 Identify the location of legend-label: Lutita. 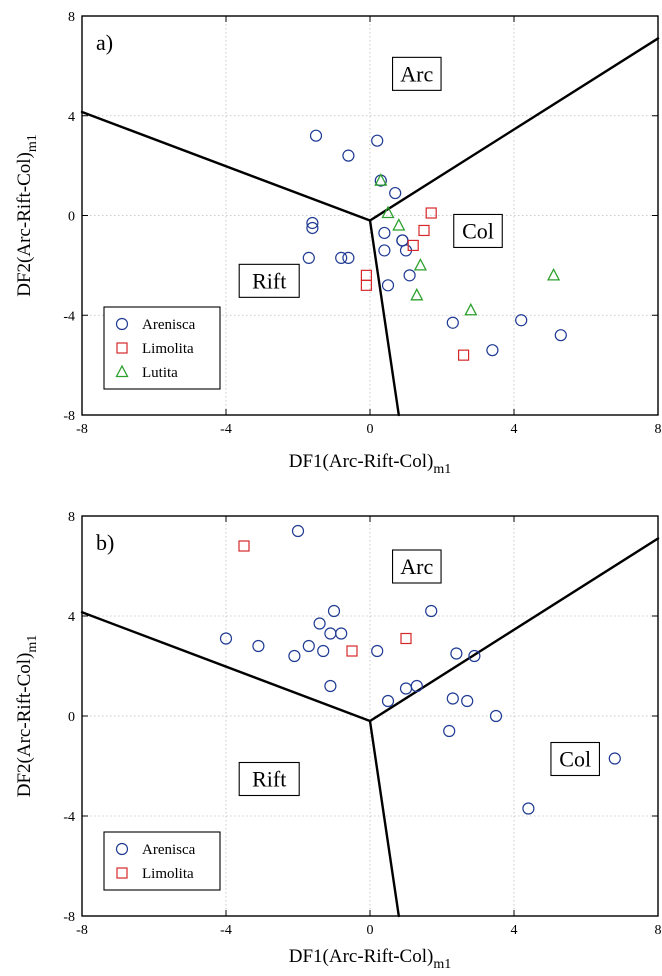
(160, 373).